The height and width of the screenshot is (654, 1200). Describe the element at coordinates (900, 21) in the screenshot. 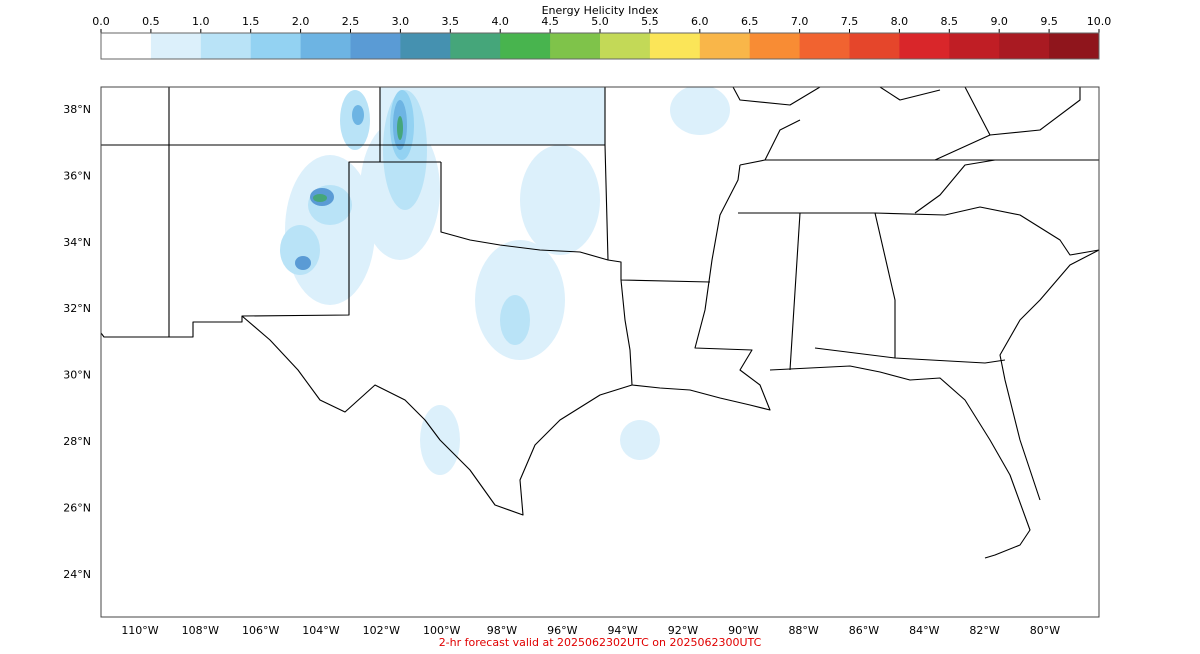

I see `colorbar-tick-label: 8.0` at that location.